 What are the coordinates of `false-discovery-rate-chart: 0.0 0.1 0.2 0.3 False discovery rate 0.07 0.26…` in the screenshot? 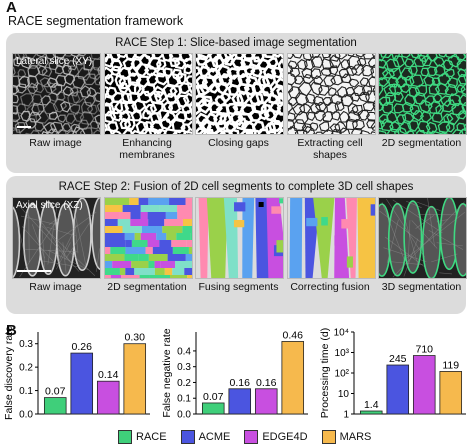 It's located at (76, 373).